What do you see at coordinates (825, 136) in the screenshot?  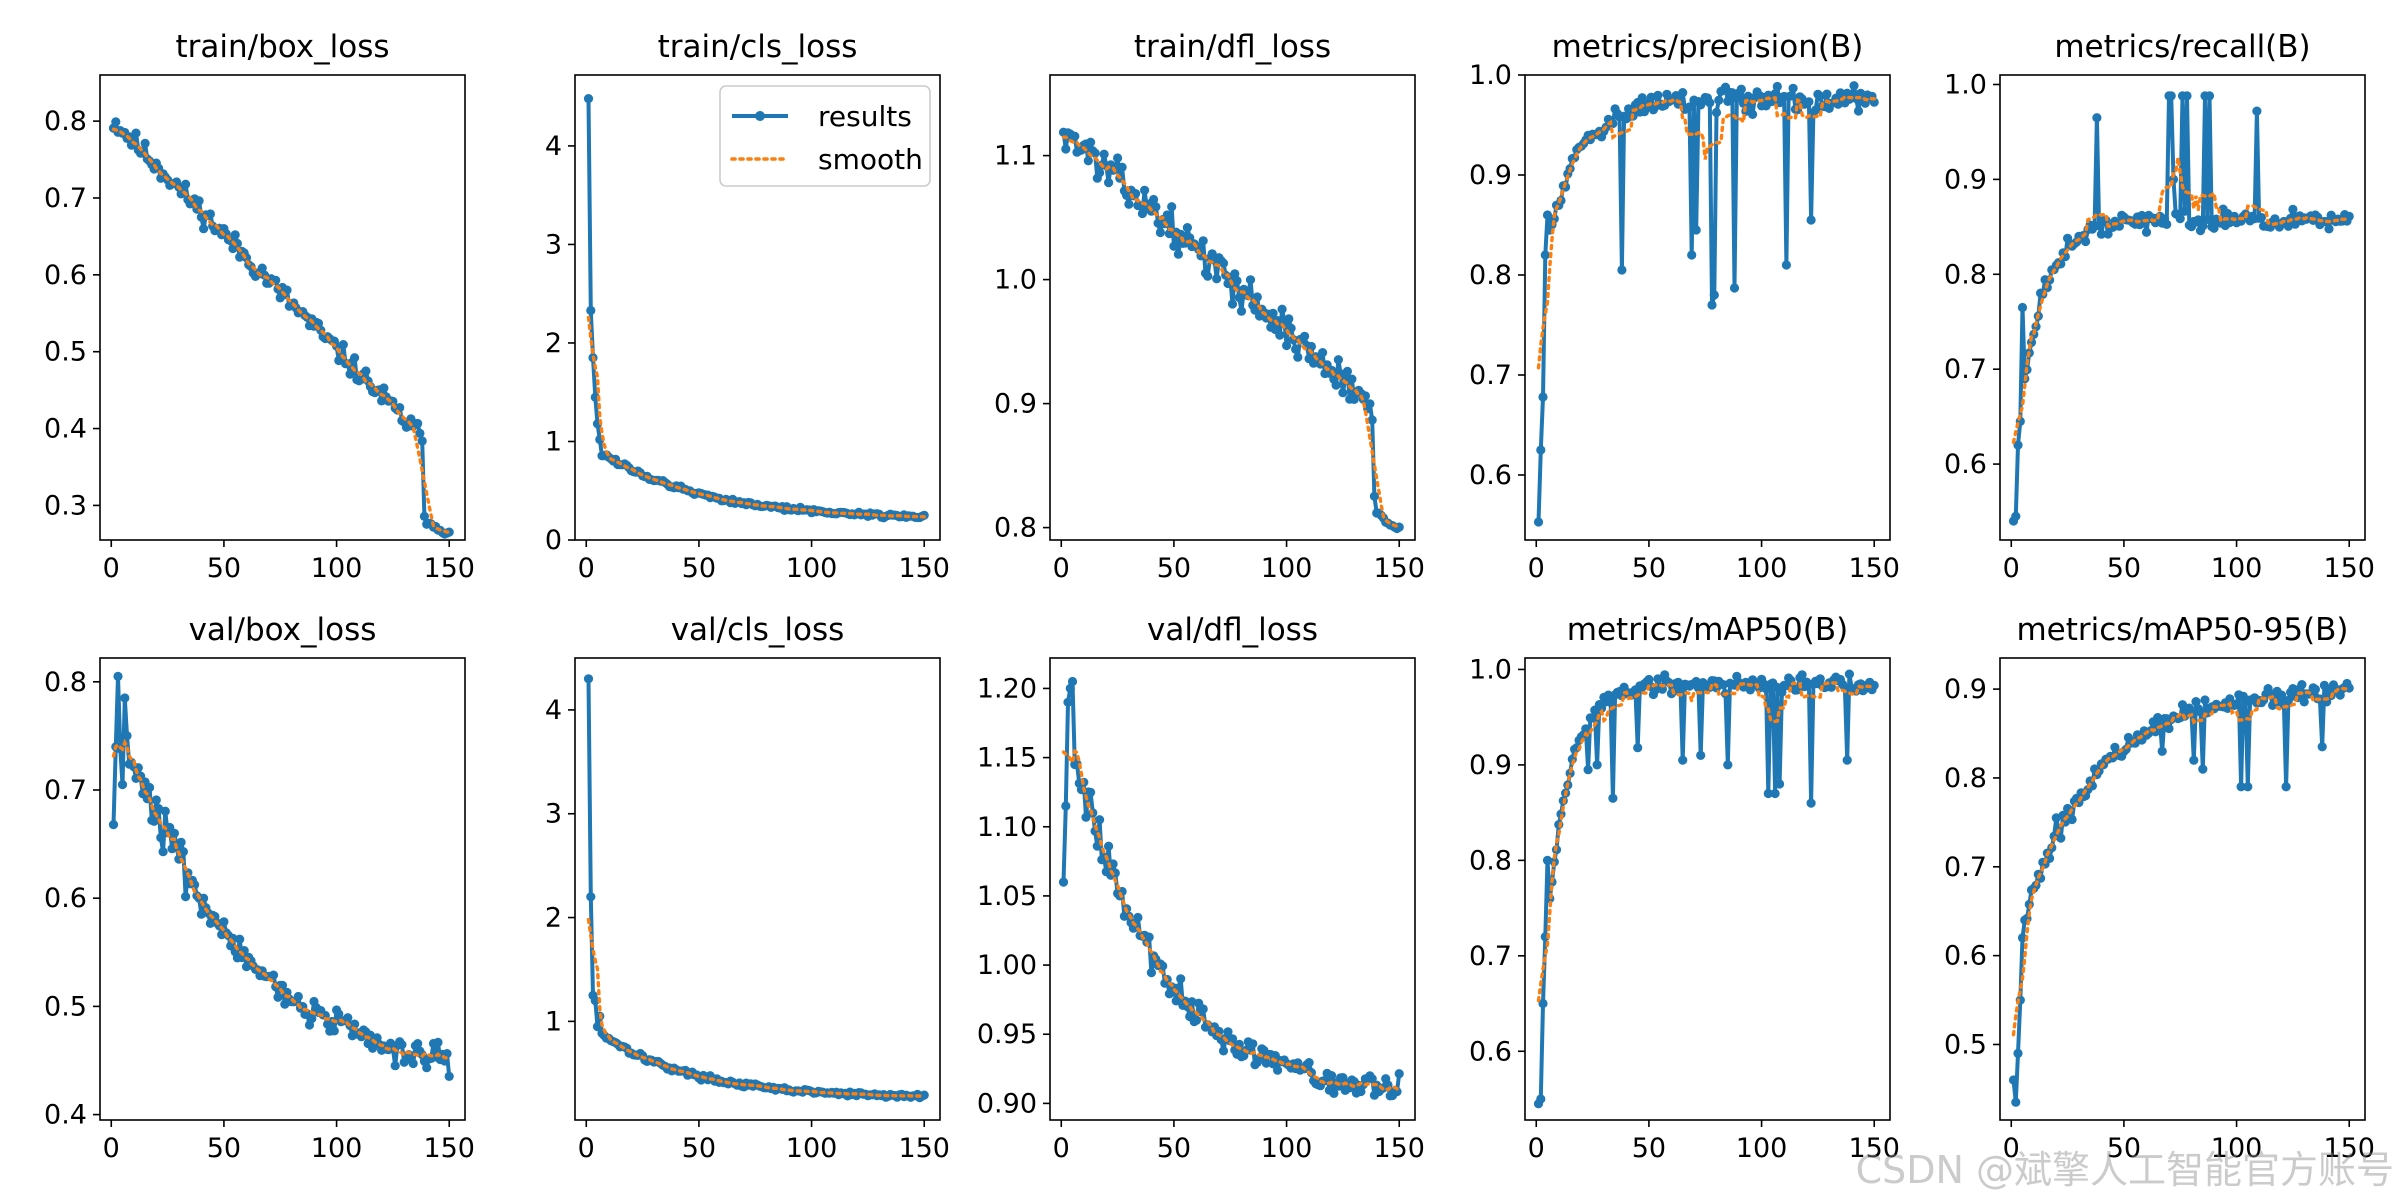 I see `legend: results smooth` at bounding box center [825, 136].